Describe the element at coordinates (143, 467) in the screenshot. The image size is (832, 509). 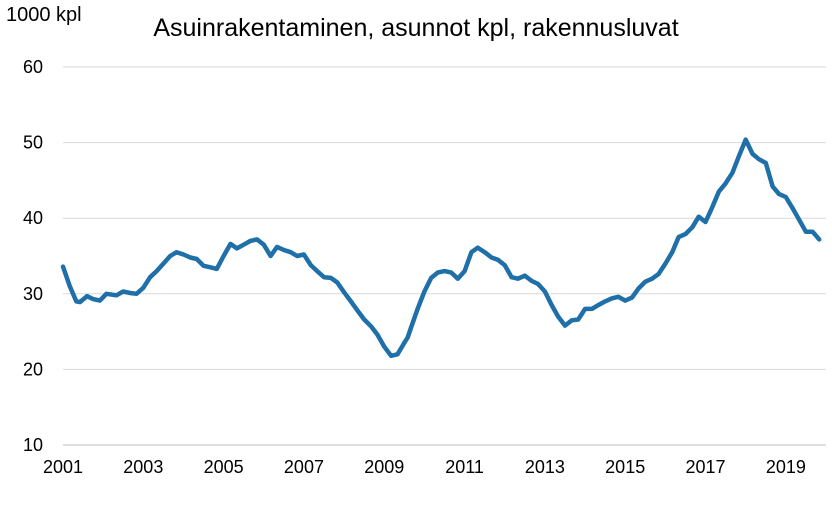
I see `x-tick-label: 2003` at that location.